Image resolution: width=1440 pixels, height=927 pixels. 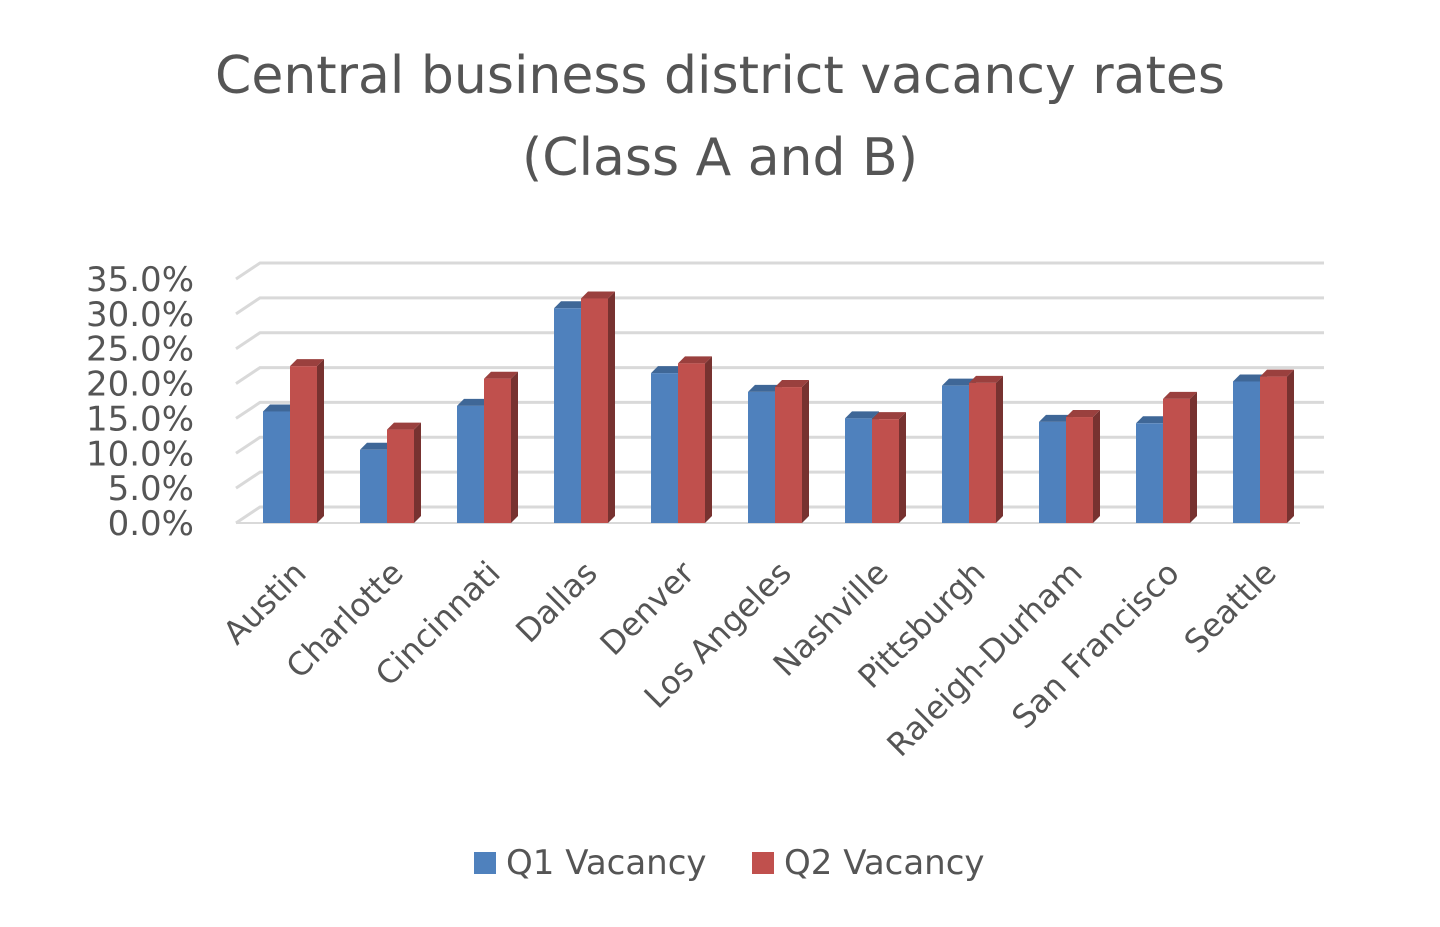 What do you see at coordinates (140, 280) in the screenshot?
I see `y-tick-label: 35.0%` at bounding box center [140, 280].